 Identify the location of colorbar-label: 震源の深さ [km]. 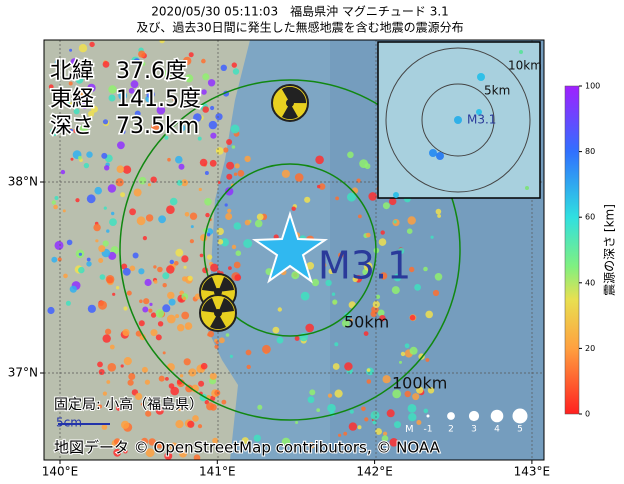
(610, 250).